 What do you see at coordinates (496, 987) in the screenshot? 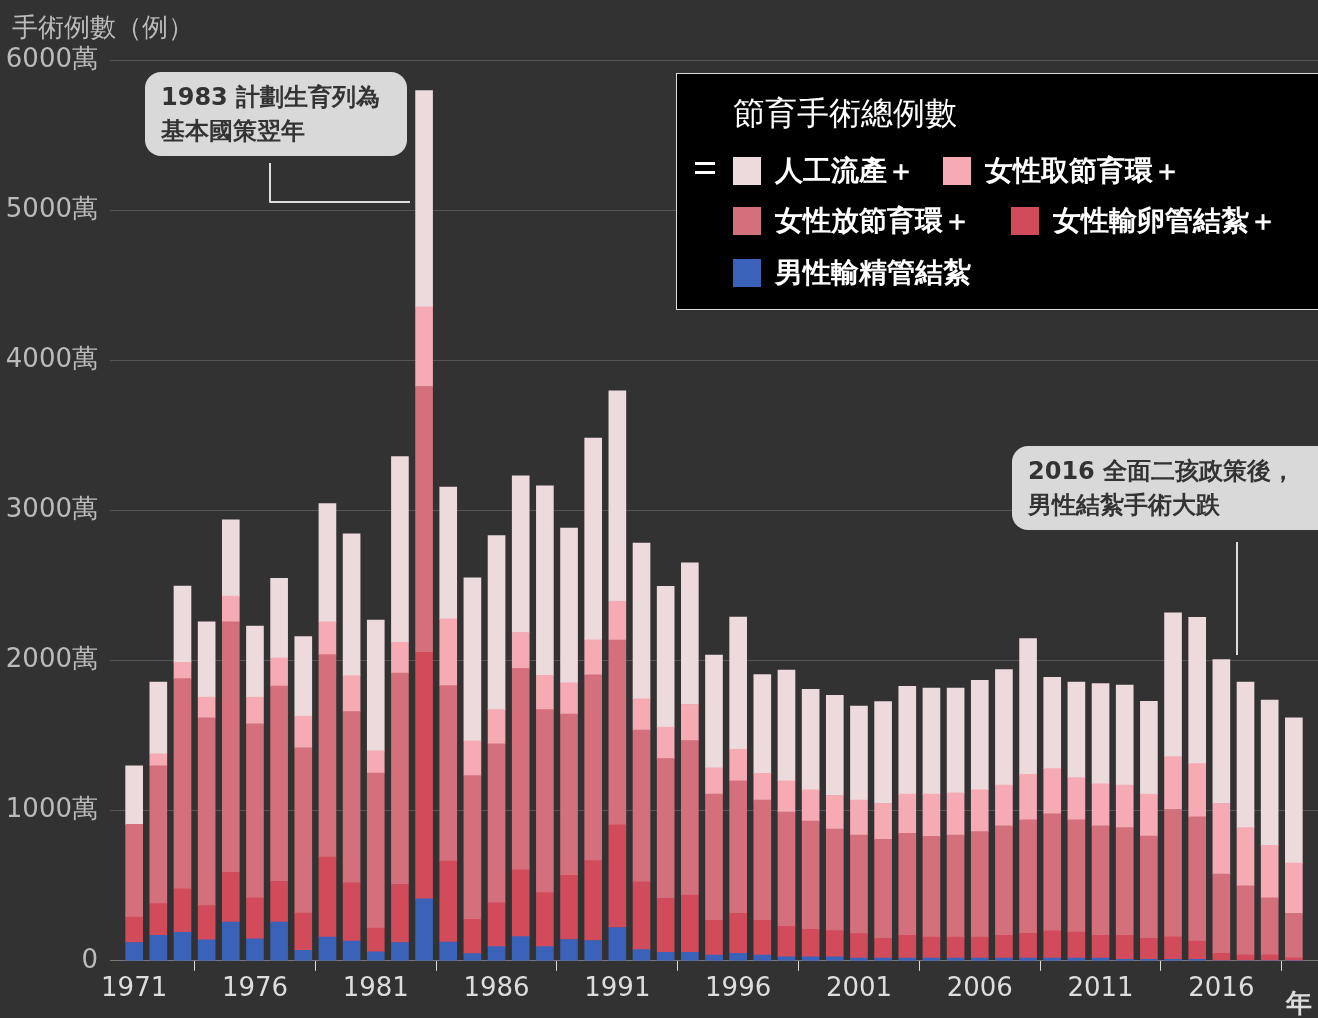
I see `x-tick-label: 1986` at bounding box center [496, 987].